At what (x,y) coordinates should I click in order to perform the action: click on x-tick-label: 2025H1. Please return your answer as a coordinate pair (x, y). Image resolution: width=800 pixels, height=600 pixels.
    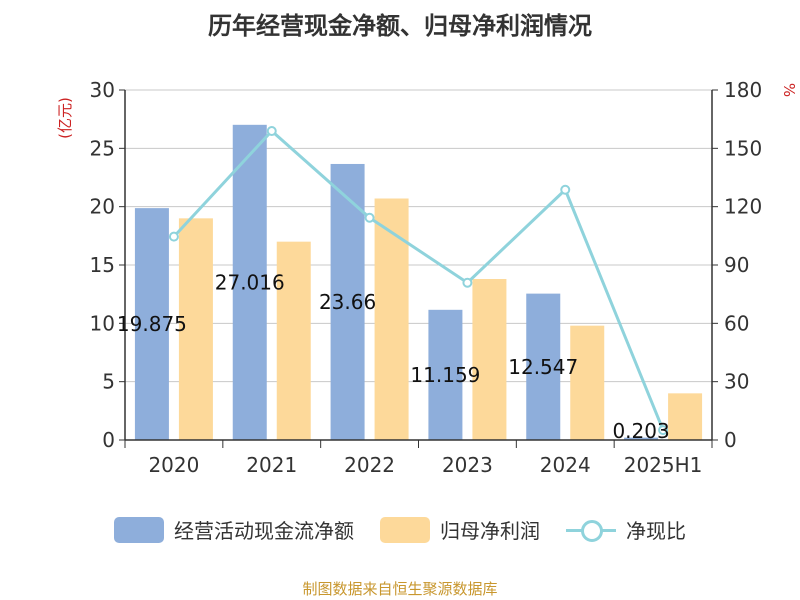
    Looking at the image, I should click on (663, 465).